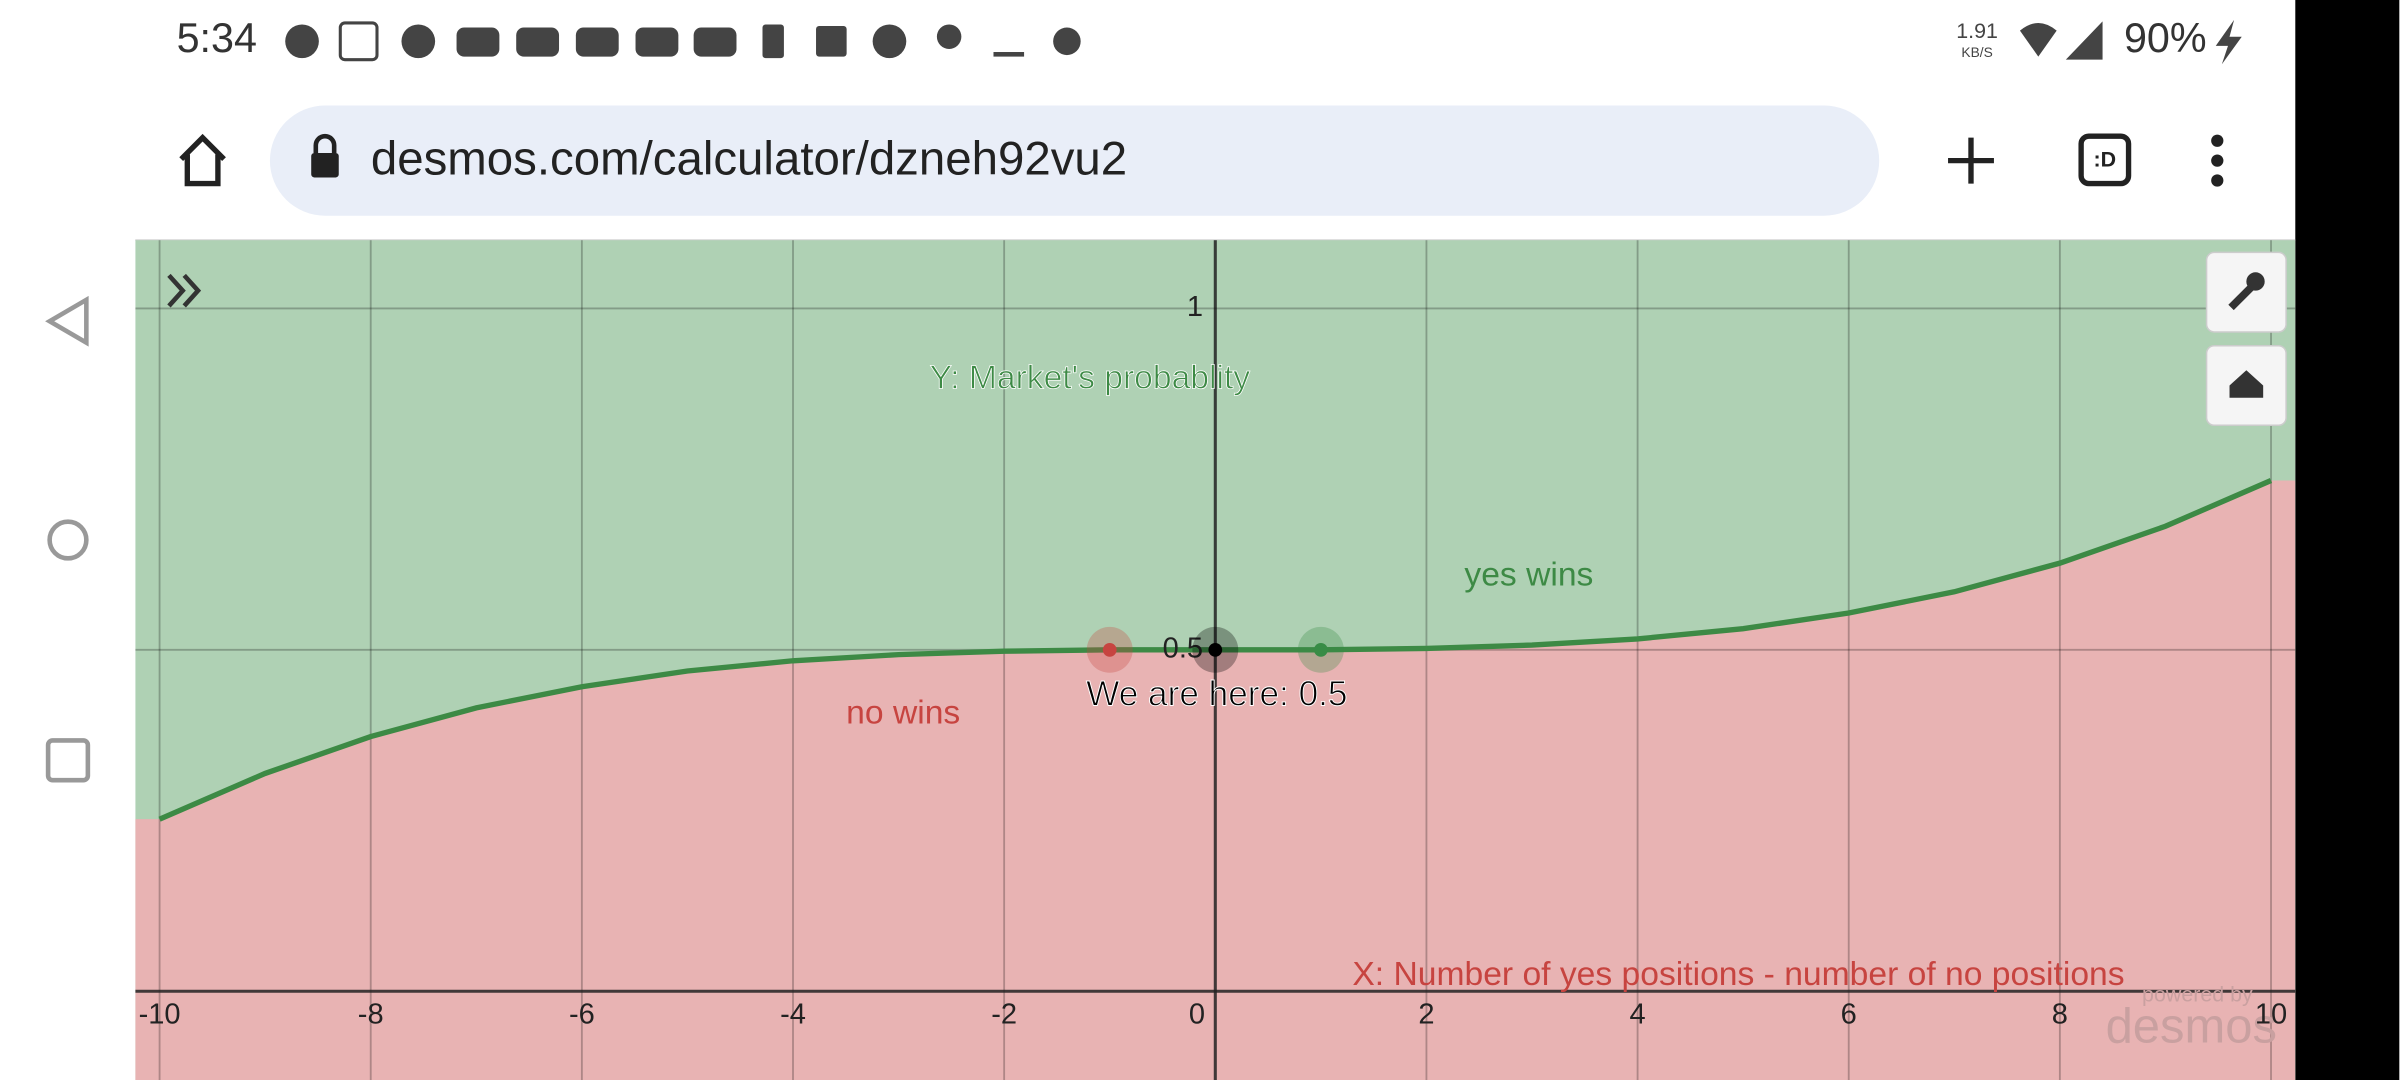  What do you see at coordinates (2228, 42) in the screenshot?
I see `charging-icon` at bounding box center [2228, 42].